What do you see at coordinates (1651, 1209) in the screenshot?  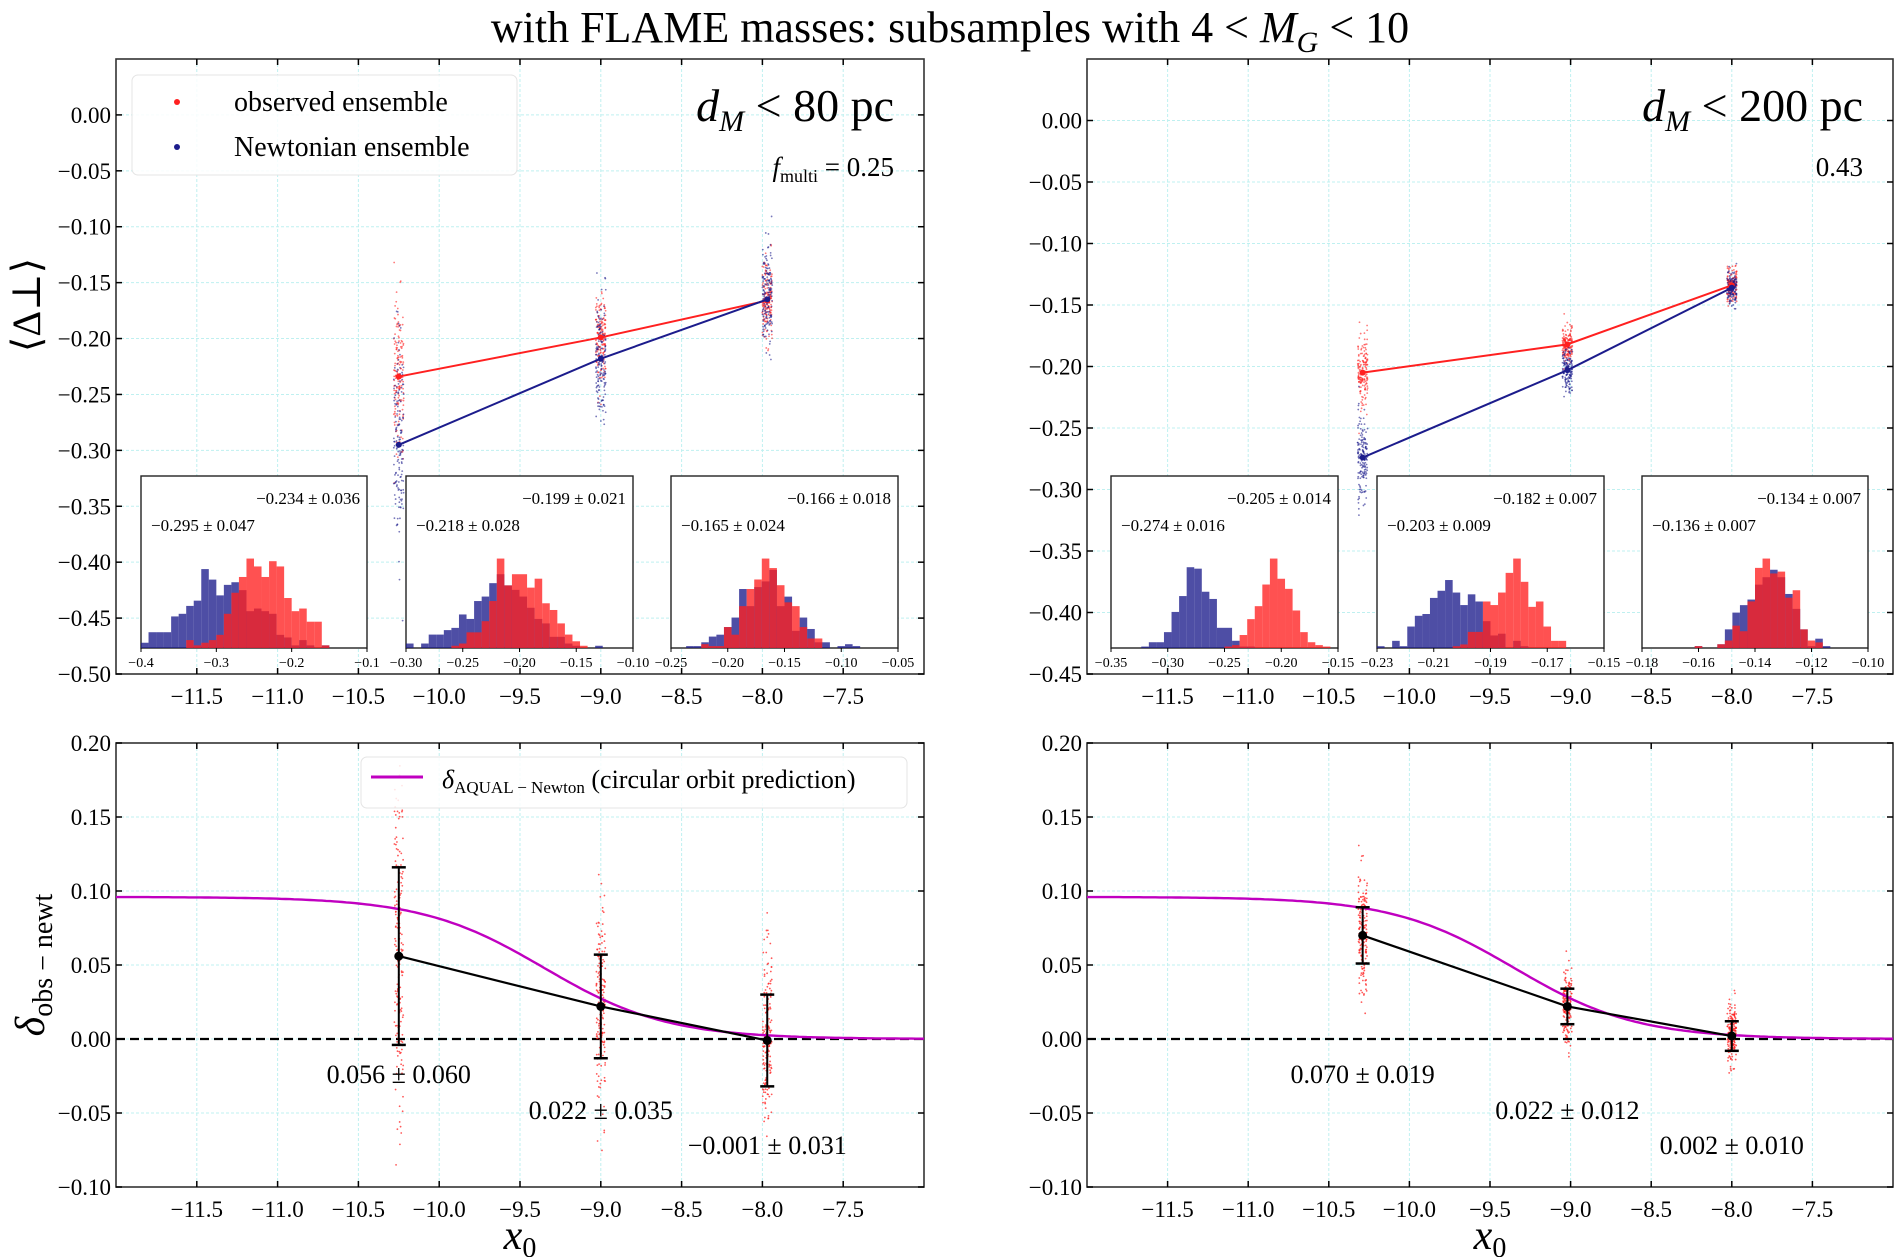 I see `x-tick-label: −8.5` at bounding box center [1651, 1209].